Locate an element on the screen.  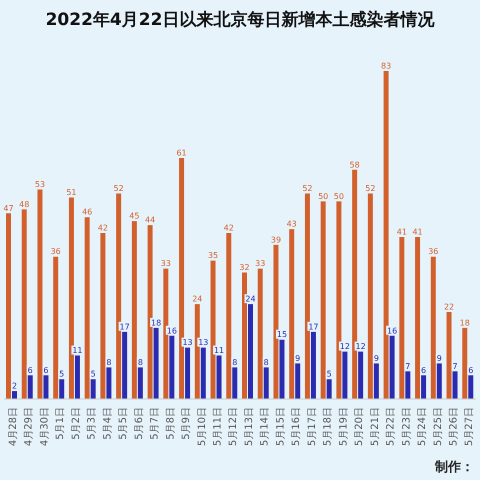
x-tick-label: 5月17日 is located at coordinates (312, 426).